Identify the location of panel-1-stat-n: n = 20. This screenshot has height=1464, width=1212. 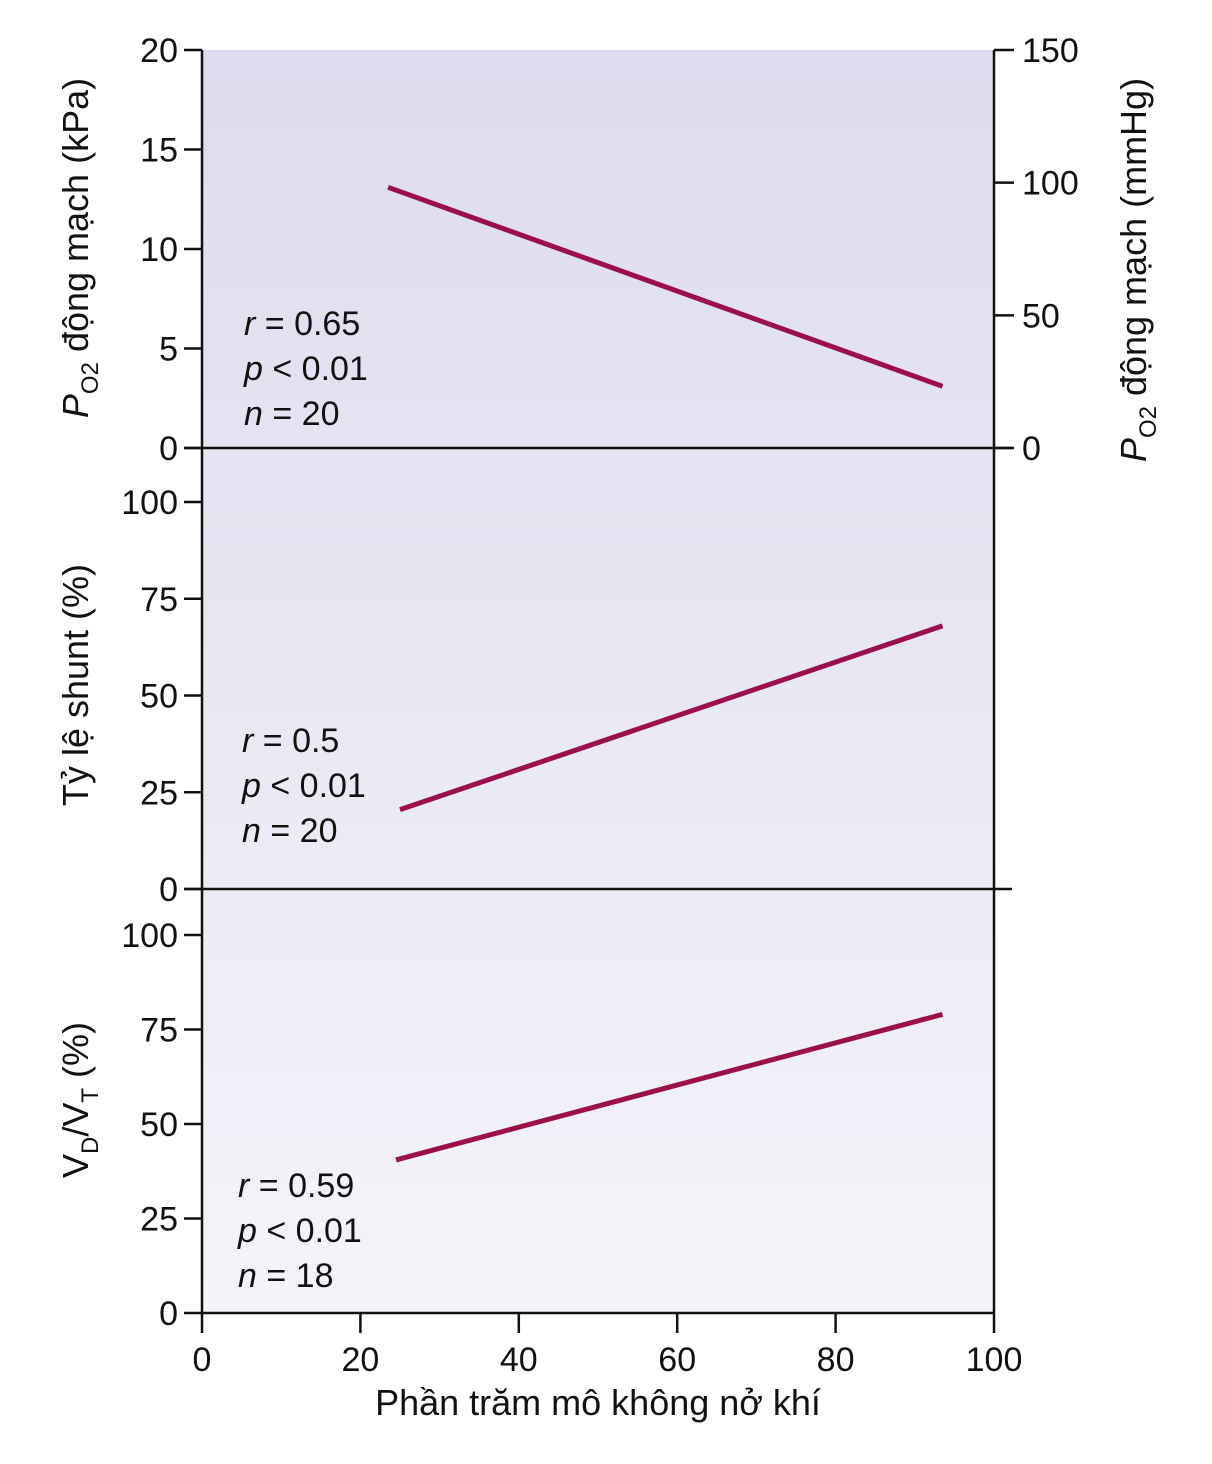
(292, 414).